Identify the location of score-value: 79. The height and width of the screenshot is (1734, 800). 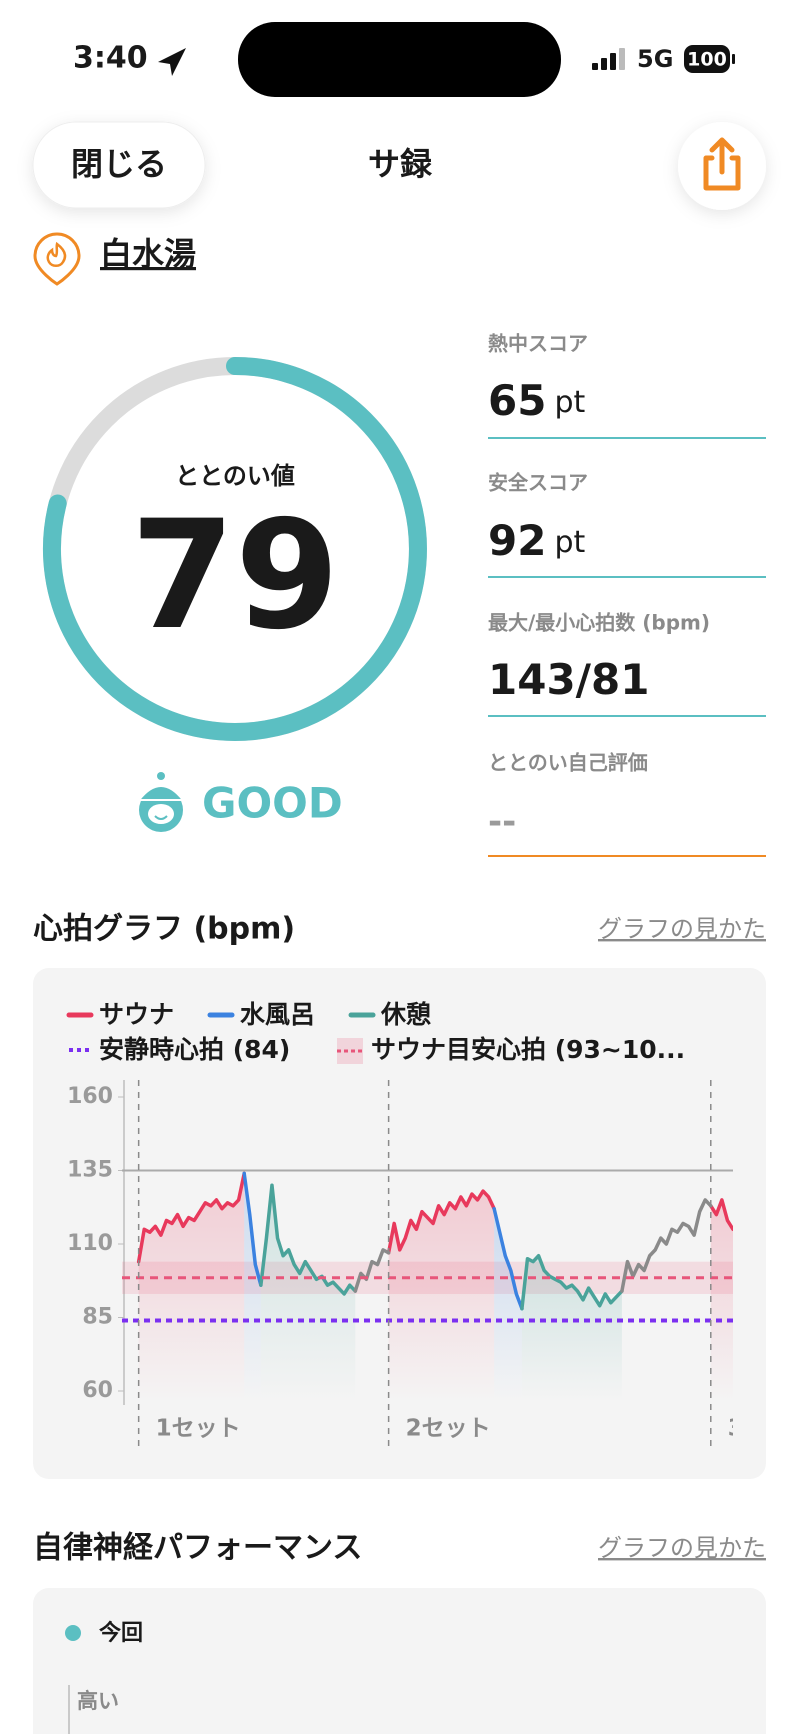
(235, 576).